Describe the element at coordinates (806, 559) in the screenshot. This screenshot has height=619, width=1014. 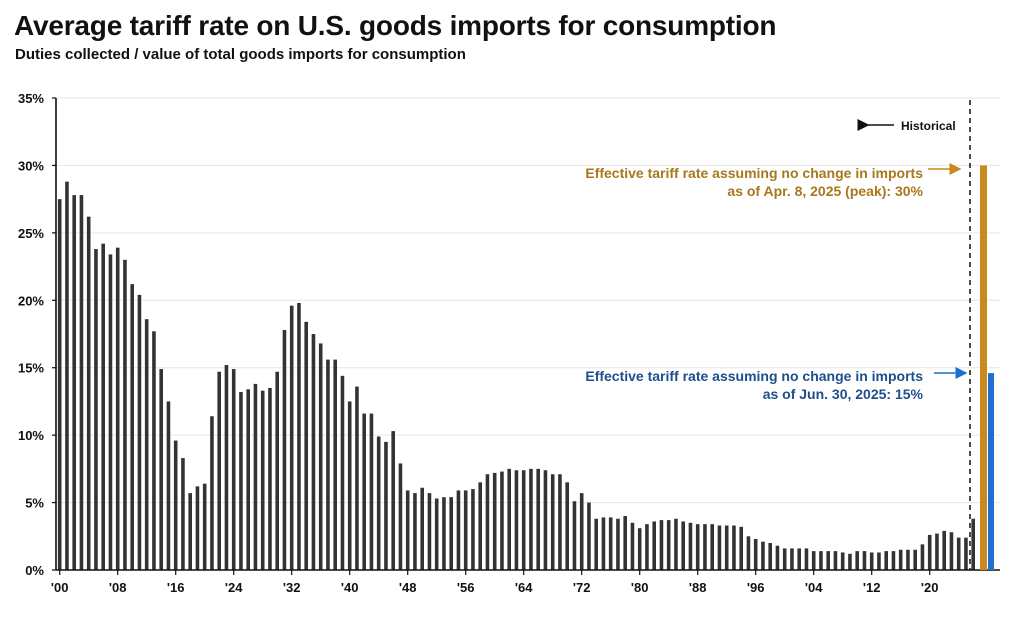
I see `bar-2003` at that location.